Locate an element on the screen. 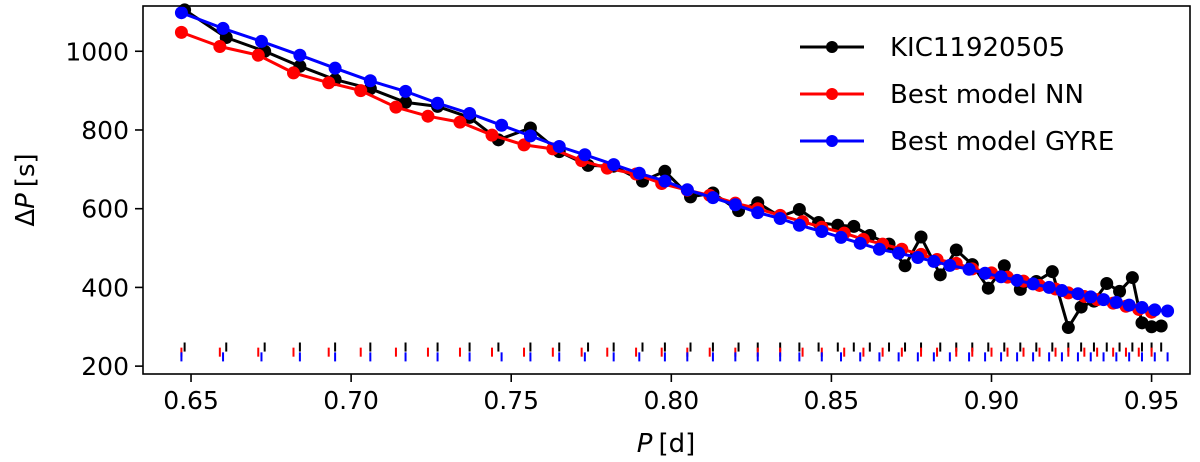 This screenshot has height=462, width=1200. y-tick-label: 400 is located at coordinates (105, 287).